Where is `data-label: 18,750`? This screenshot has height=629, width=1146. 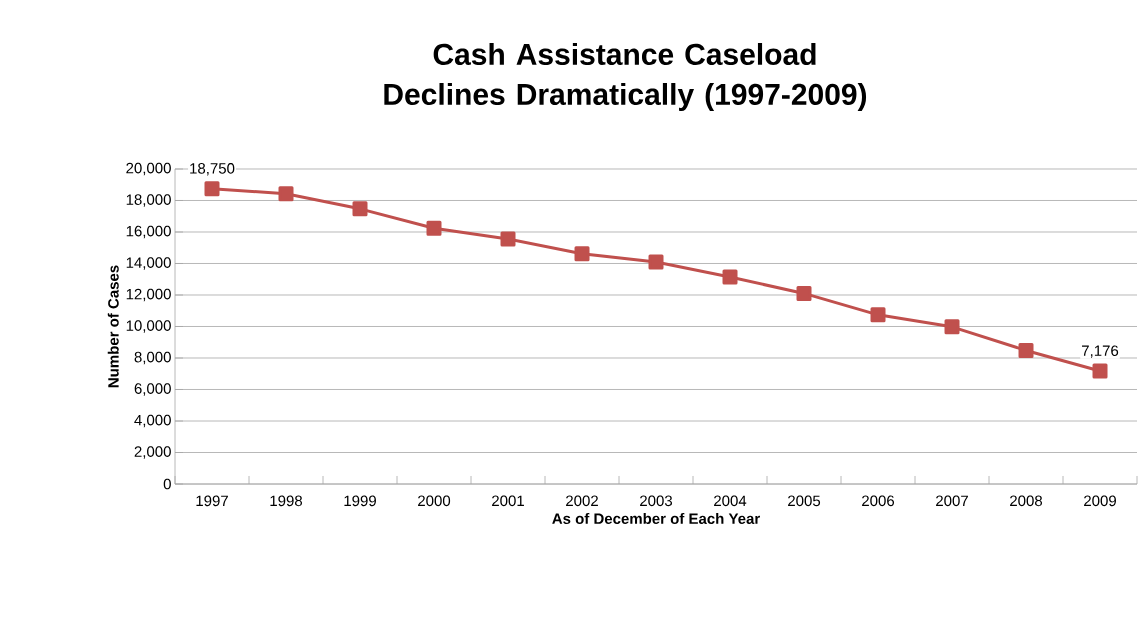 data-label: 18,750 is located at coordinates (212, 169).